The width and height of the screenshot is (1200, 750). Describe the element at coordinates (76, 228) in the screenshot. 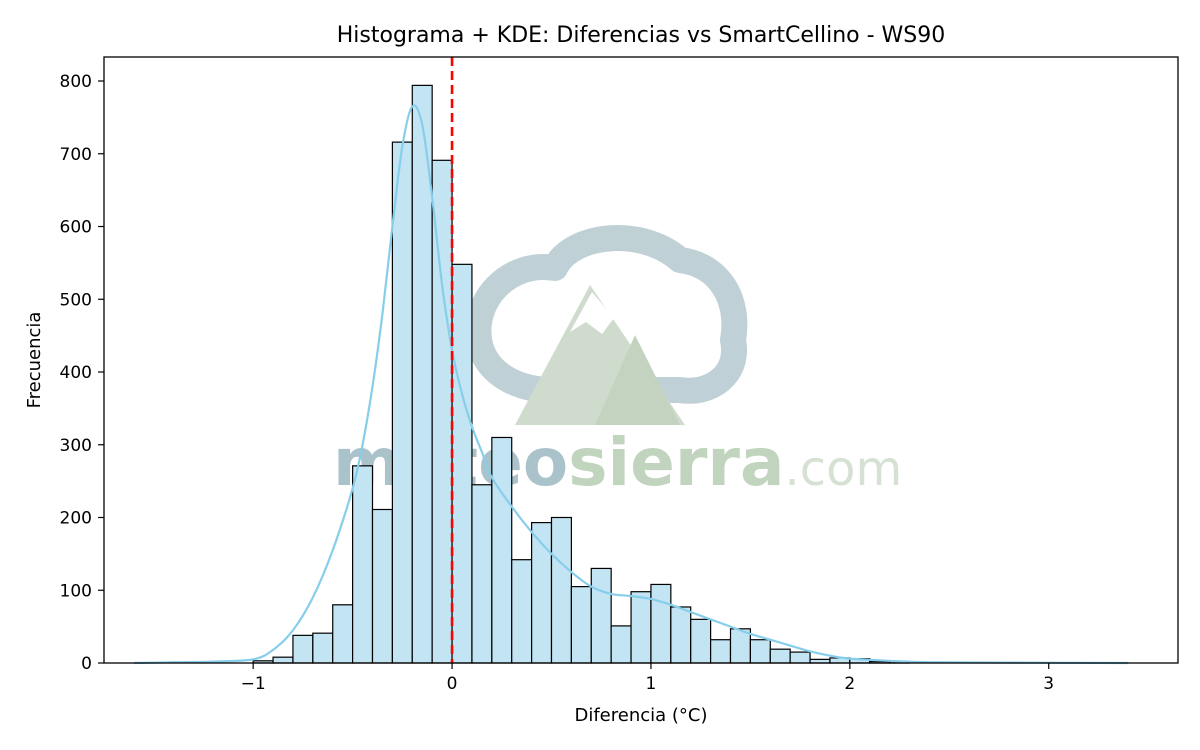

I see `y-tick-label: 600` at that location.